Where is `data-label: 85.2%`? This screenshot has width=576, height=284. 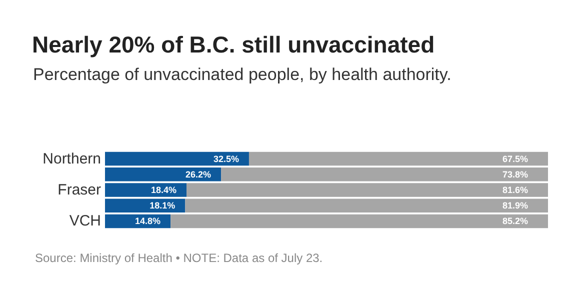
data-label: 85.2% is located at coordinates (515, 221).